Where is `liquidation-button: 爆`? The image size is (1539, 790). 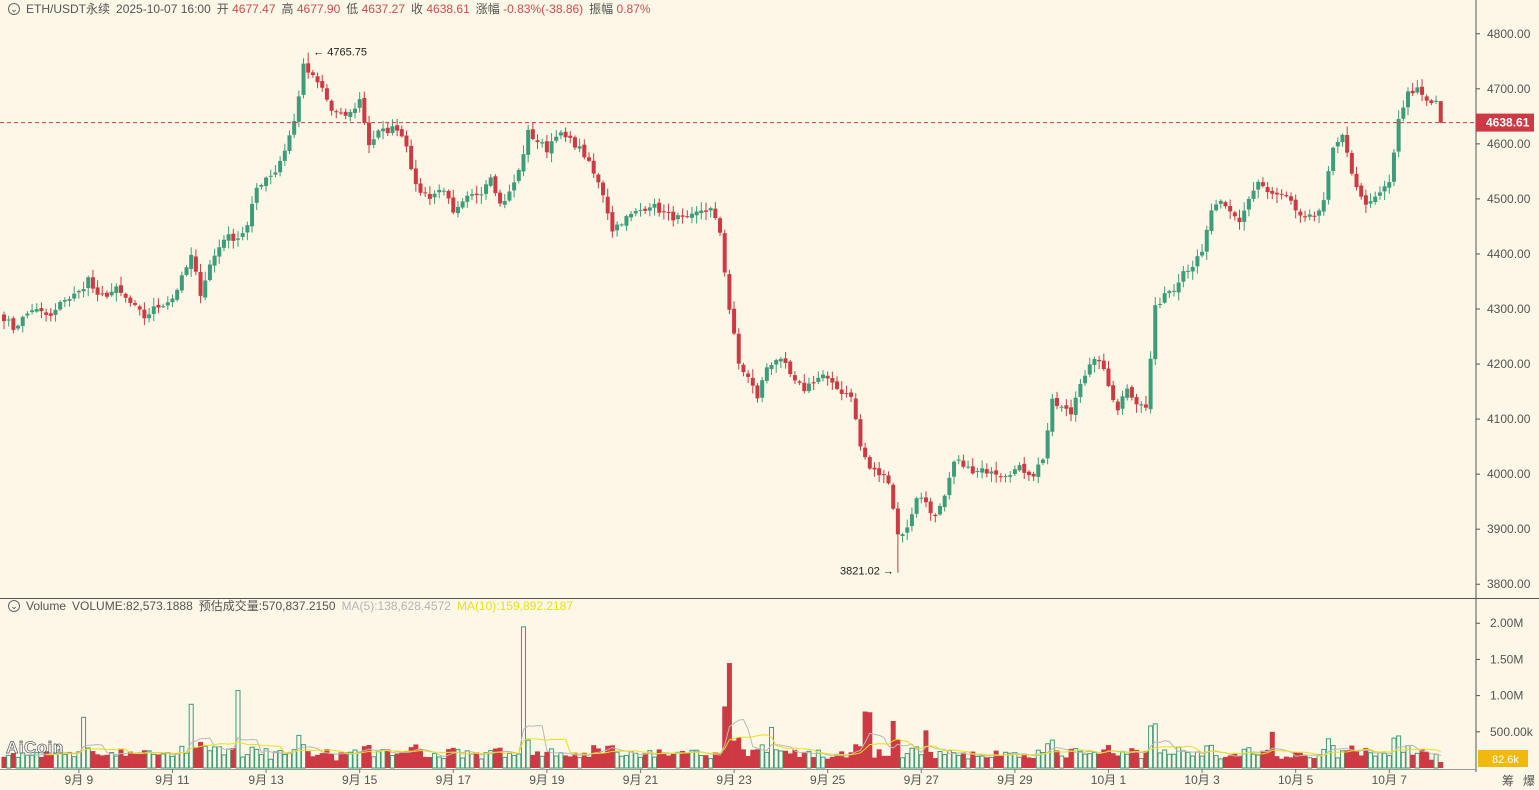 liquidation-button: 爆 is located at coordinates (1529, 781).